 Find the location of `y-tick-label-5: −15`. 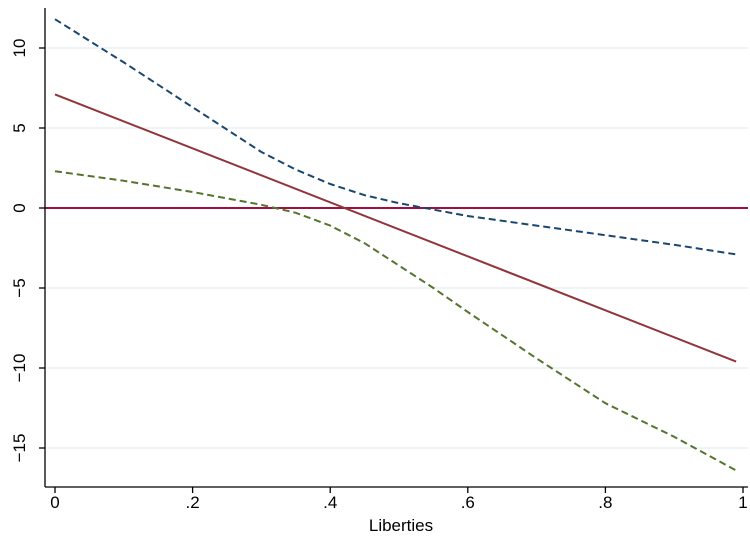

y-tick-label-5: −15 is located at coordinates (19, 448).